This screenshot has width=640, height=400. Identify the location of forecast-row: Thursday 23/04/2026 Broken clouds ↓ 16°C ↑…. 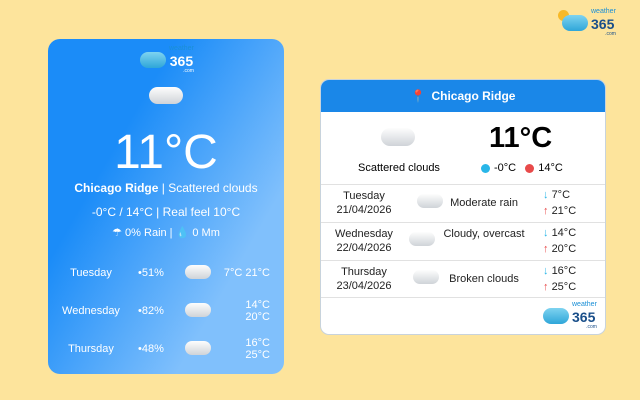
(463, 279).